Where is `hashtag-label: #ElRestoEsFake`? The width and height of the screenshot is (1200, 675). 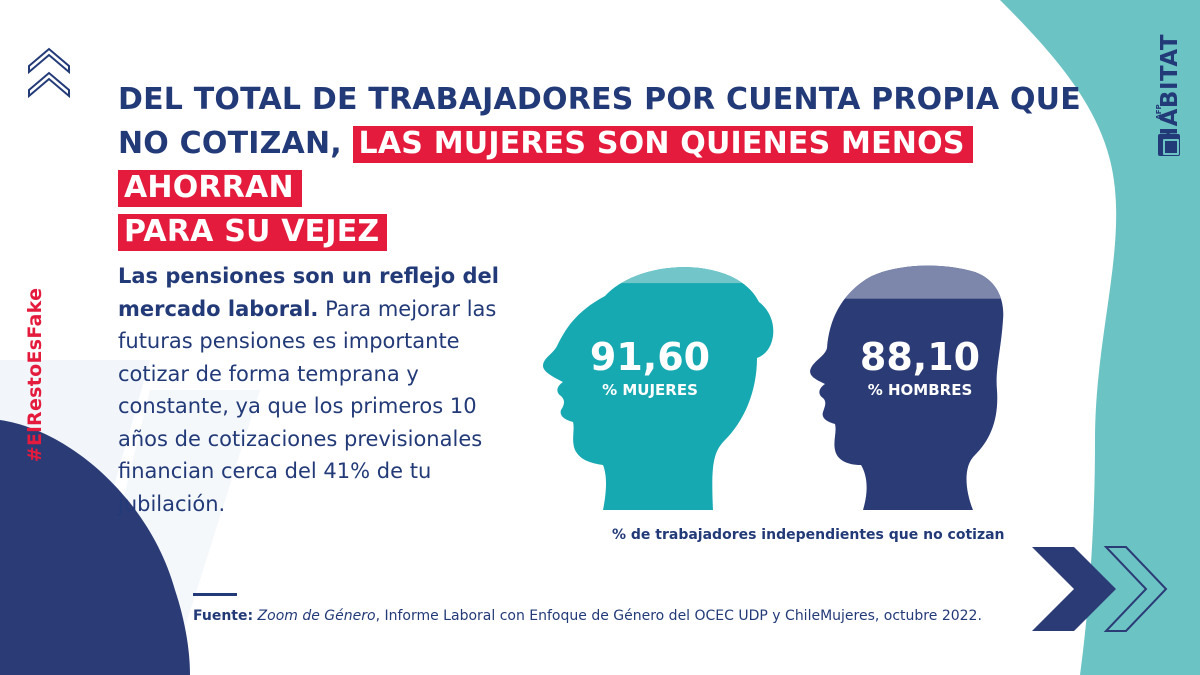
hashtag-label: #ElRestoEsFake is located at coordinates (35, 375).